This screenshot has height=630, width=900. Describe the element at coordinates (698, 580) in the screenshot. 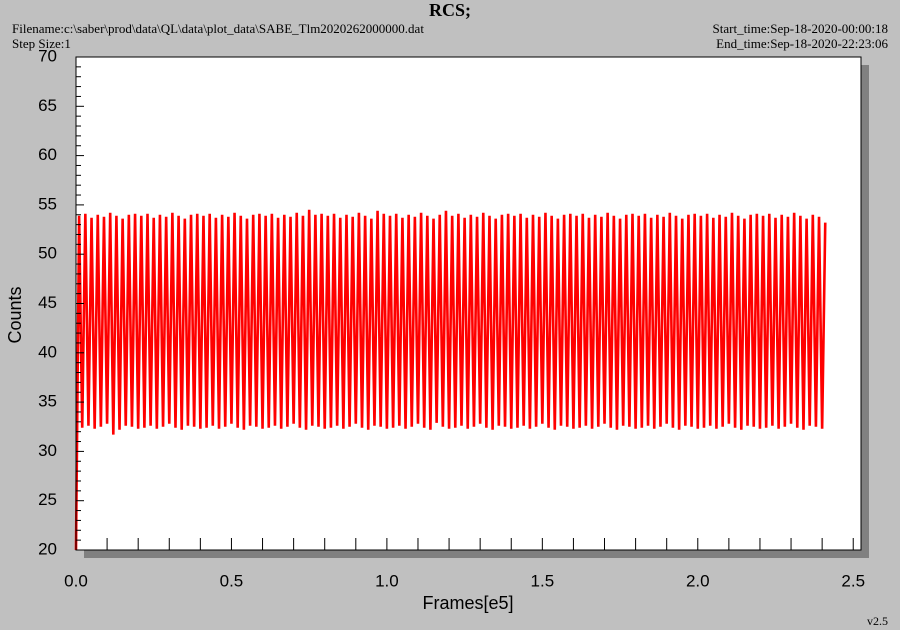

I see `x-tick-label: 2.0` at that location.